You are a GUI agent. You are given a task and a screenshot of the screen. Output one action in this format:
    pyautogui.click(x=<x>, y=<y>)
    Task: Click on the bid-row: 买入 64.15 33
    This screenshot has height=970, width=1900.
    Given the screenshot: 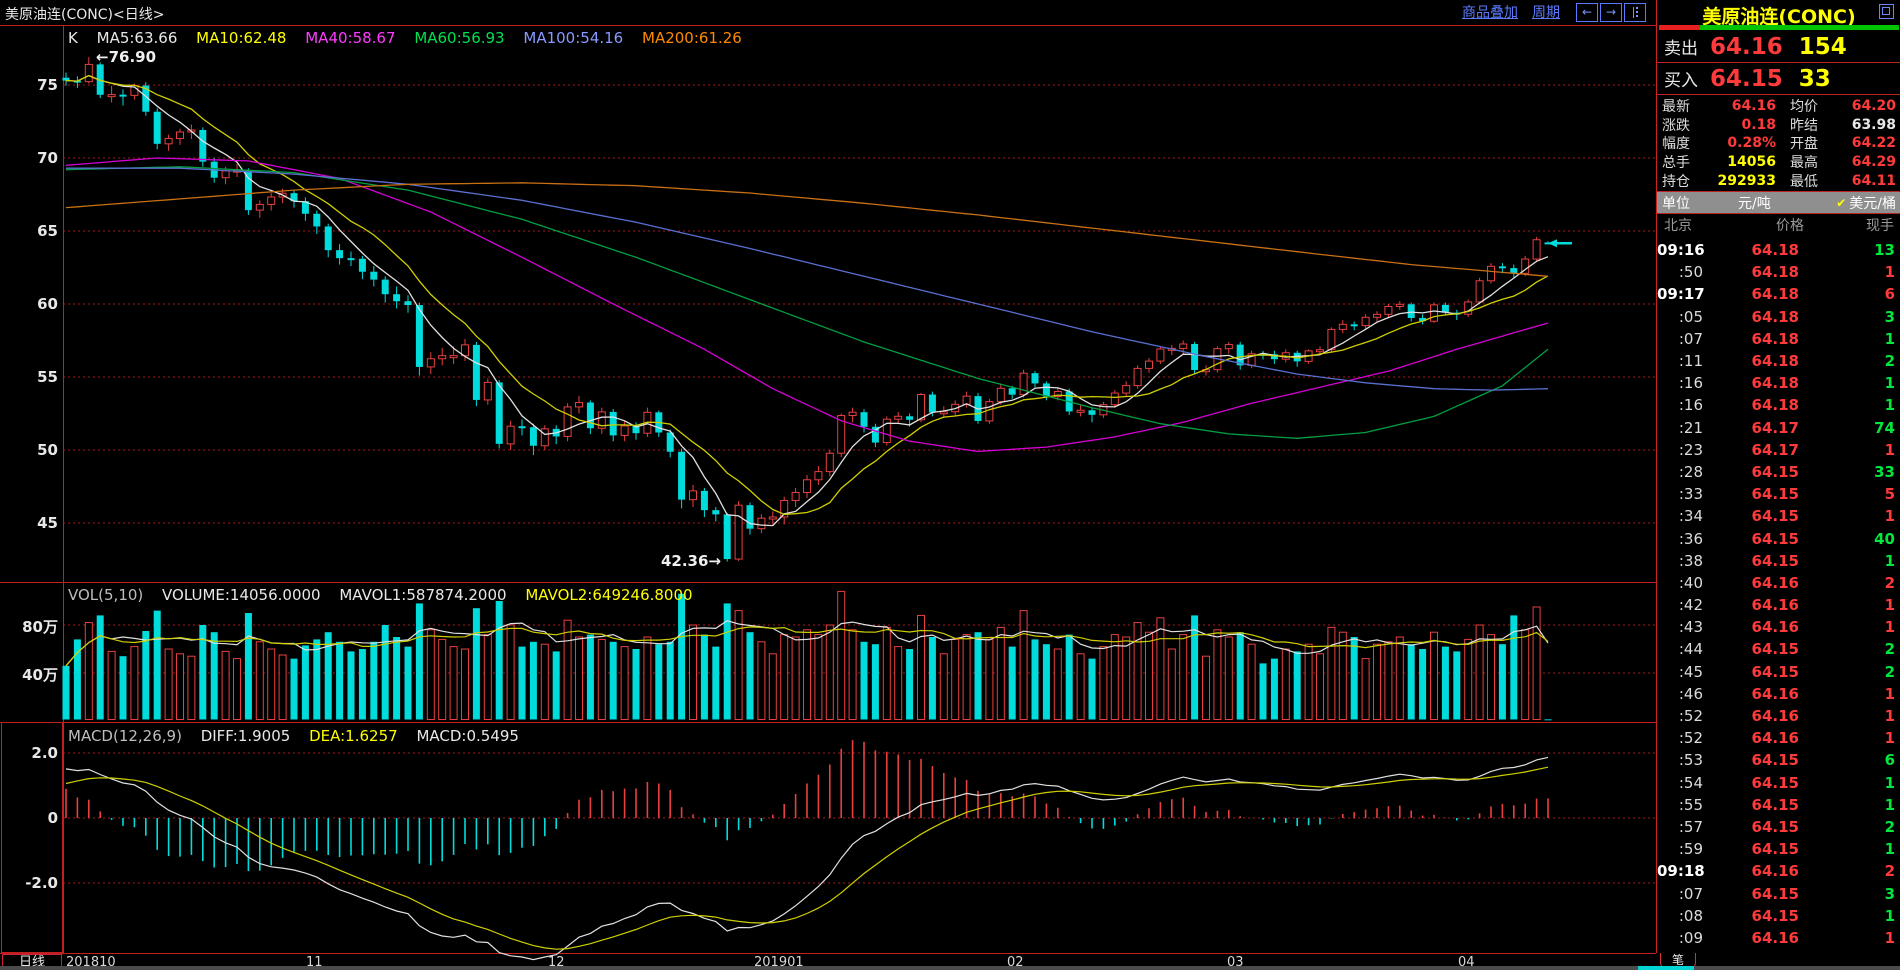 What is the action you would take?
    pyautogui.click(x=1778, y=79)
    